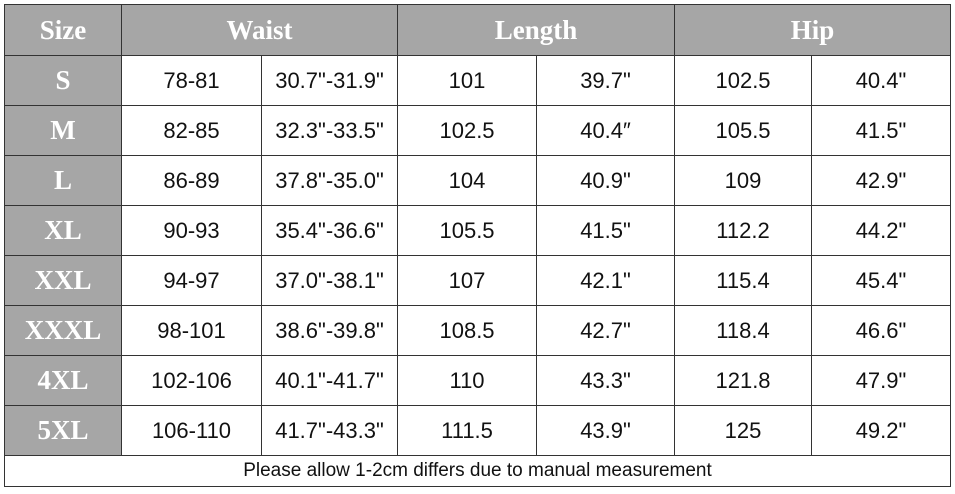 This screenshot has height=494, width=955. I want to click on table-row: S 78-81 30.7"-31.9" 101 39.7" 102.5 40.4", so click(478, 80).